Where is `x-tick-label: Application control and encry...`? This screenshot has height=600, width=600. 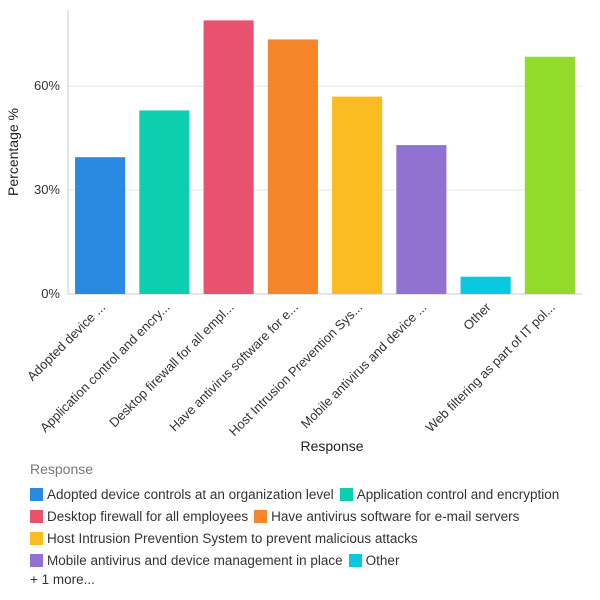 x-tick-label: Application control and encry... is located at coordinates (105, 368).